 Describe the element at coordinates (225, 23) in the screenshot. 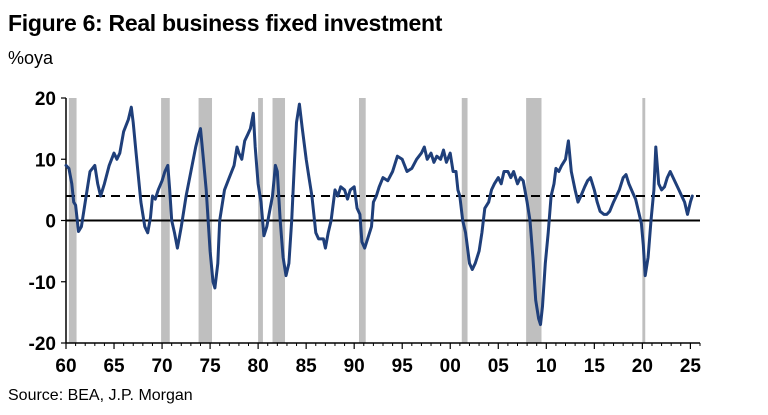

I see `chart-title: Figure 6: Real business fixed investment` at that location.